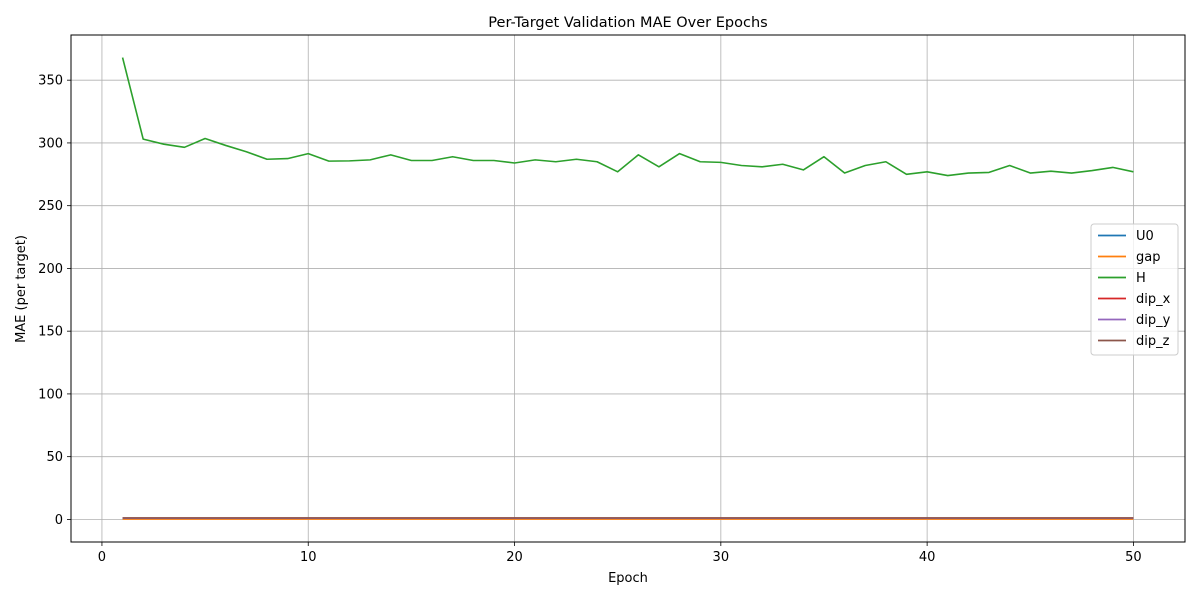 The height and width of the screenshot is (600, 1200). I want to click on x-tick-label: 20, so click(514, 557).